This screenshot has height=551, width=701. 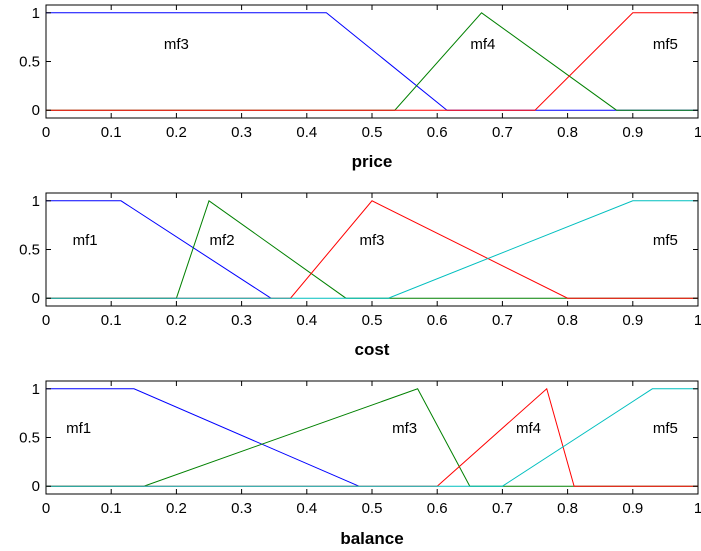 What do you see at coordinates (371, 538) in the screenshot?
I see `x-axis-label: balance` at bounding box center [371, 538].